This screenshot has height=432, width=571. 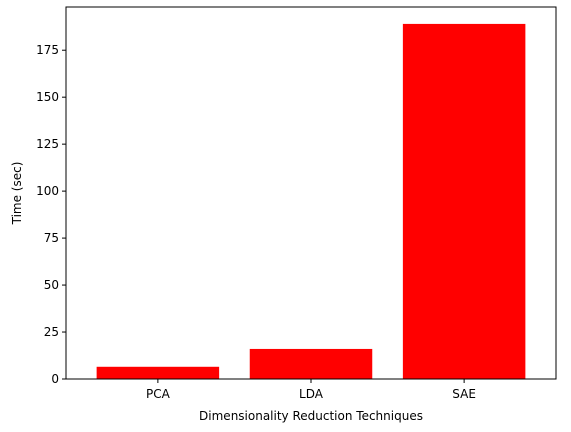 I want to click on y-tick-label: 175, so click(x=47, y=50).